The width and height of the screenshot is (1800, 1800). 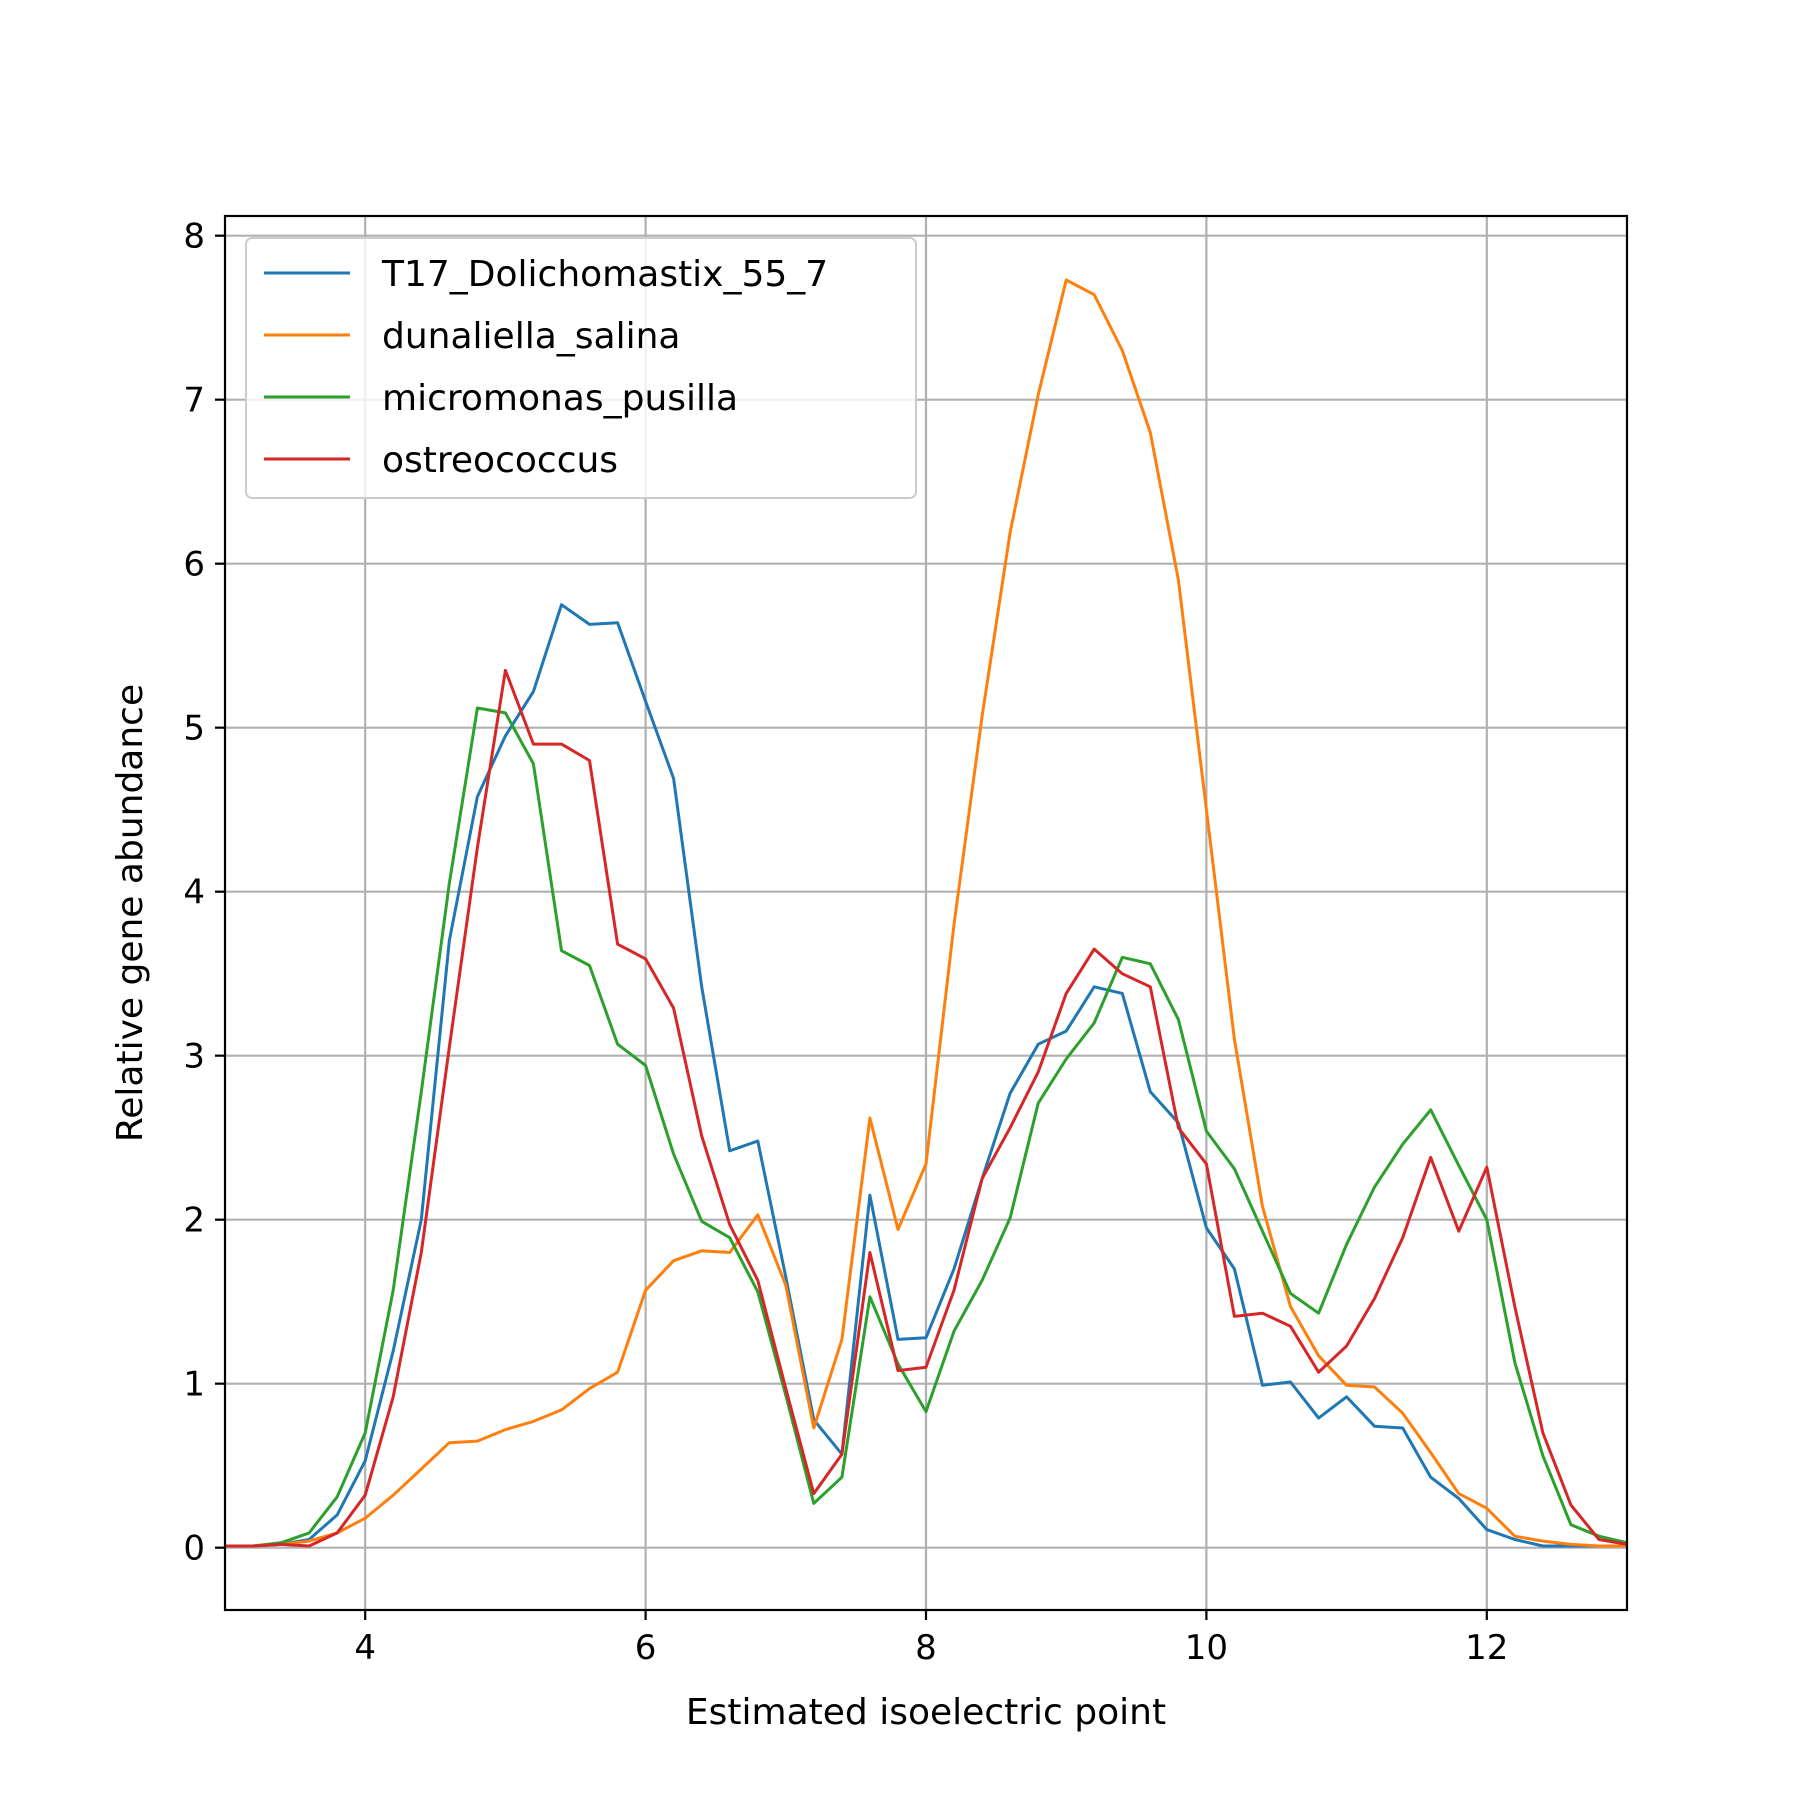 I want to click on legend-label: micromonas_pusilla, so click(x=560, y=398).